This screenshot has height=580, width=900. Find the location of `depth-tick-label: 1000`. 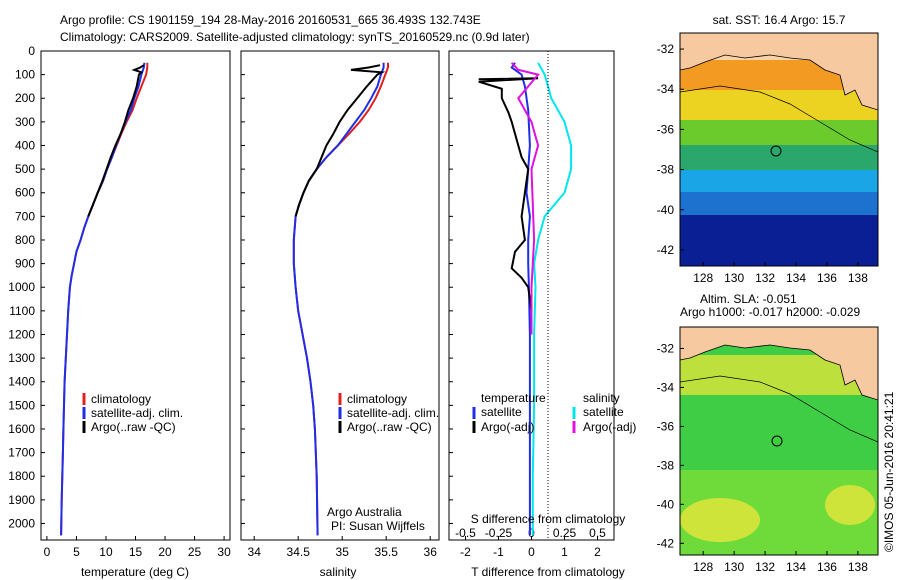

depth-tick-label: 1000 is located at coordinates (21, 287).